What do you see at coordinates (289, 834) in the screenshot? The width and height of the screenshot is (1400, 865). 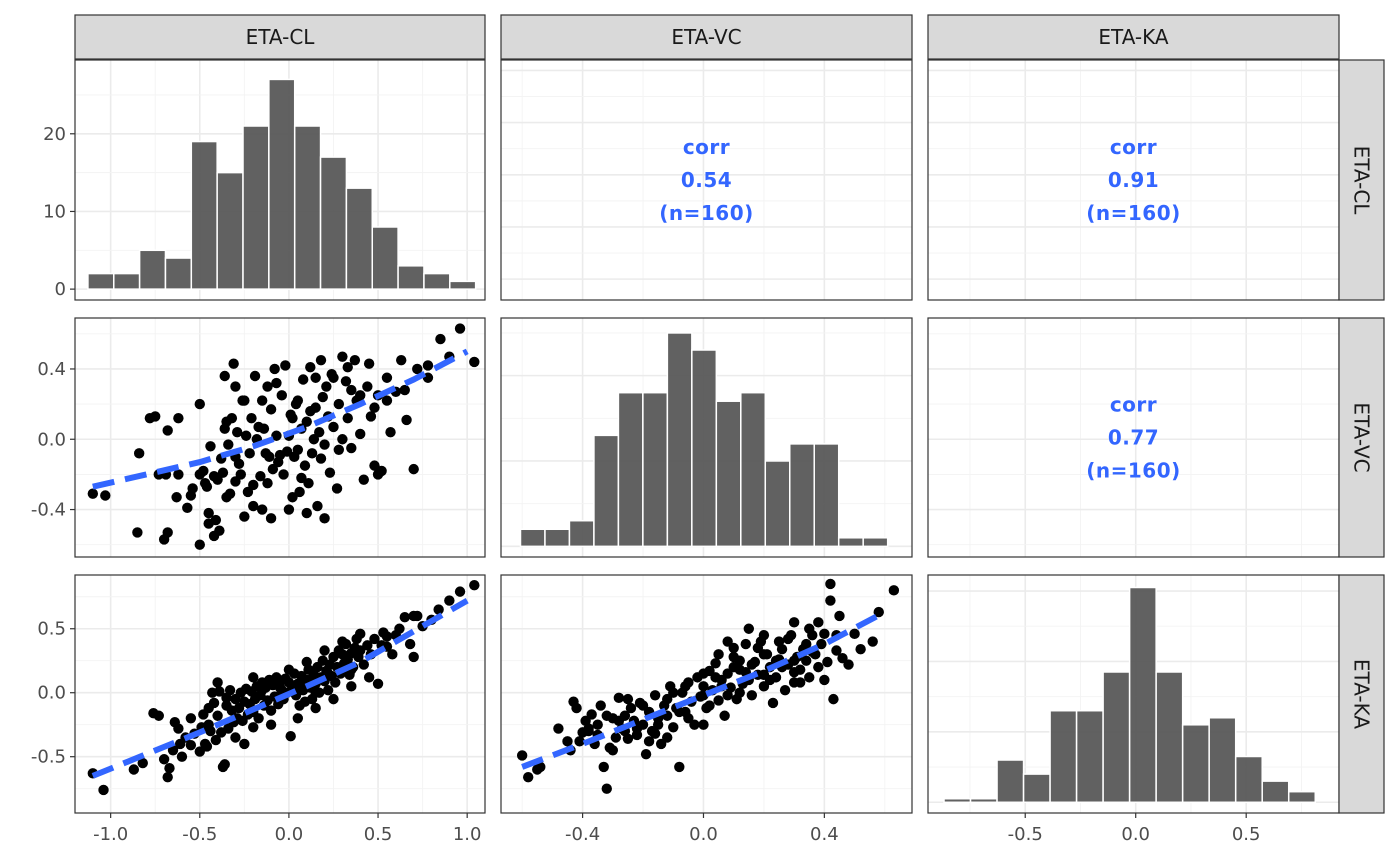 I see `x-tick-label: 0.0` at bounding box center [289, 834].